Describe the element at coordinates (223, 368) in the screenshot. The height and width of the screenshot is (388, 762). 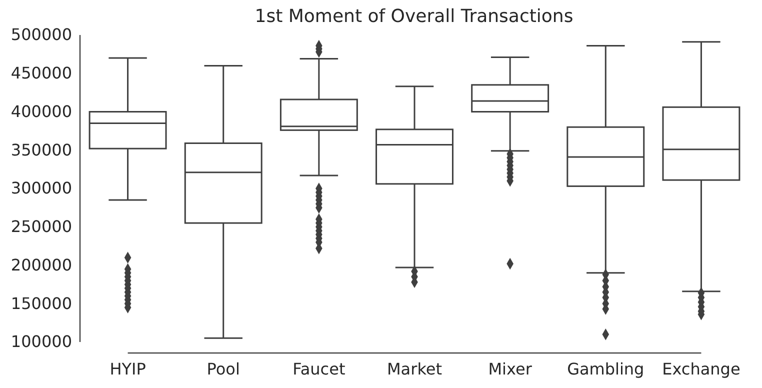
I see `x-tick-label: Pool` at that location.